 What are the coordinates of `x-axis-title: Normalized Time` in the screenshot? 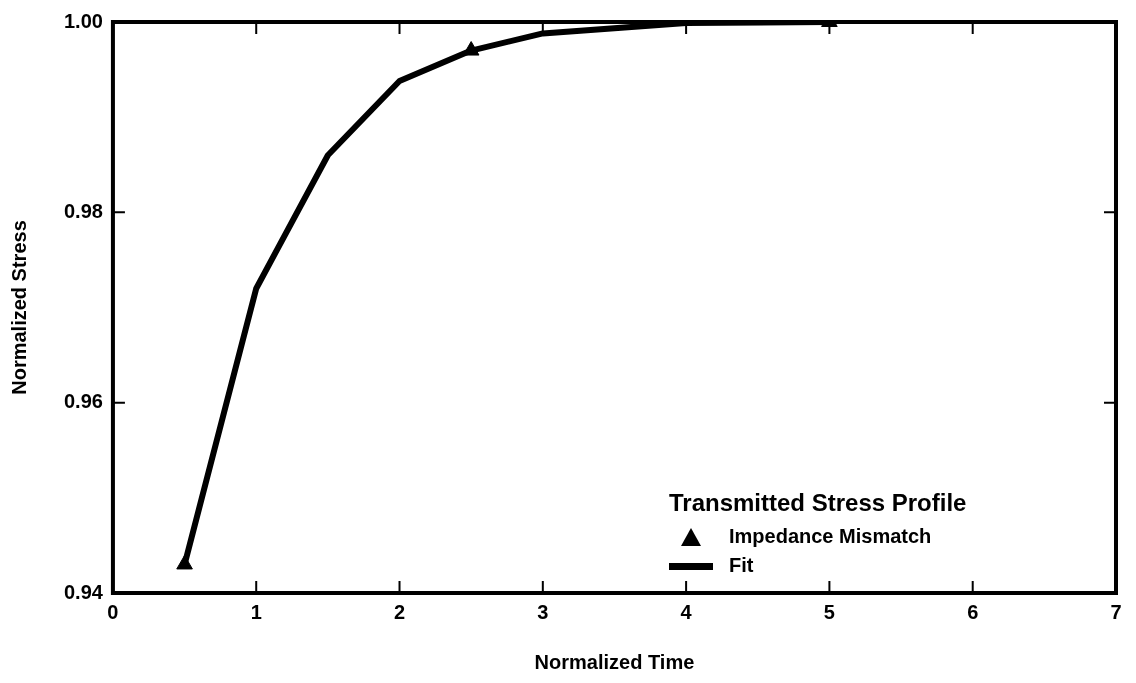 It's located at (614, 661).